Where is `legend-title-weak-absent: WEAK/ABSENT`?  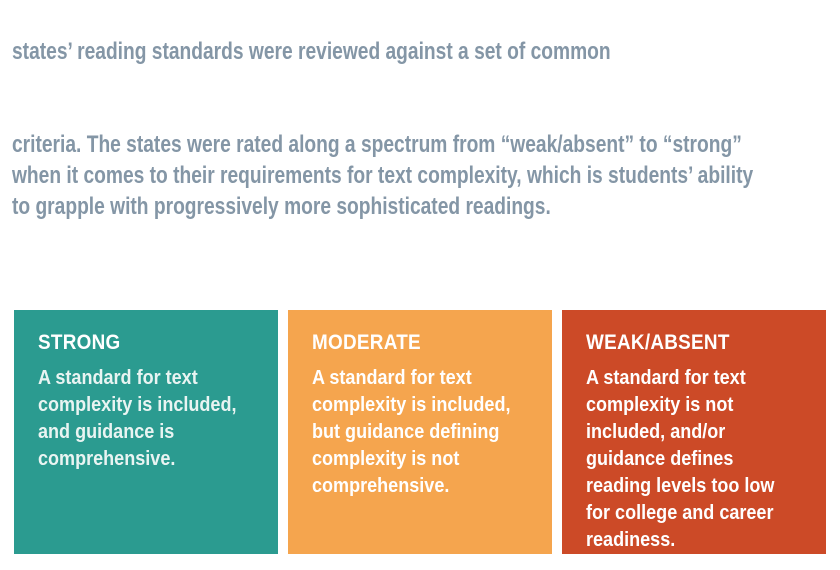
legend-title-weak-absent: WEAK/ABSENT is located at coordinates (658, 342).